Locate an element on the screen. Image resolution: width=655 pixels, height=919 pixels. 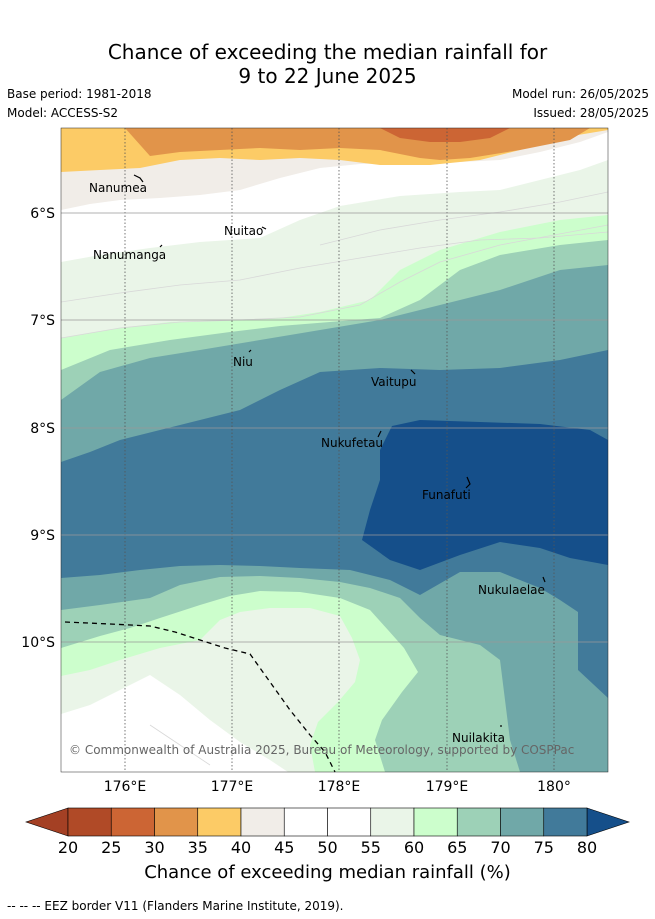
lon-label-177e: 177°E is located at coordinates (232, 787).